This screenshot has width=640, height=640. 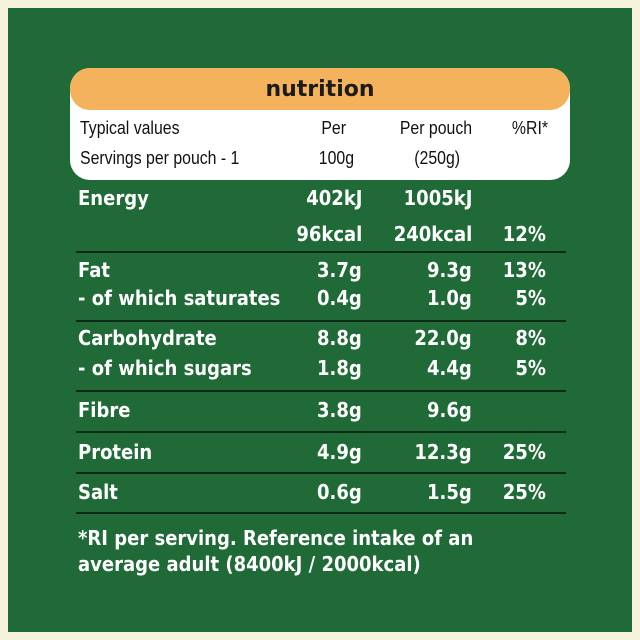 I want to click on row-per100: 3.7g, so click(x=339, y=270).